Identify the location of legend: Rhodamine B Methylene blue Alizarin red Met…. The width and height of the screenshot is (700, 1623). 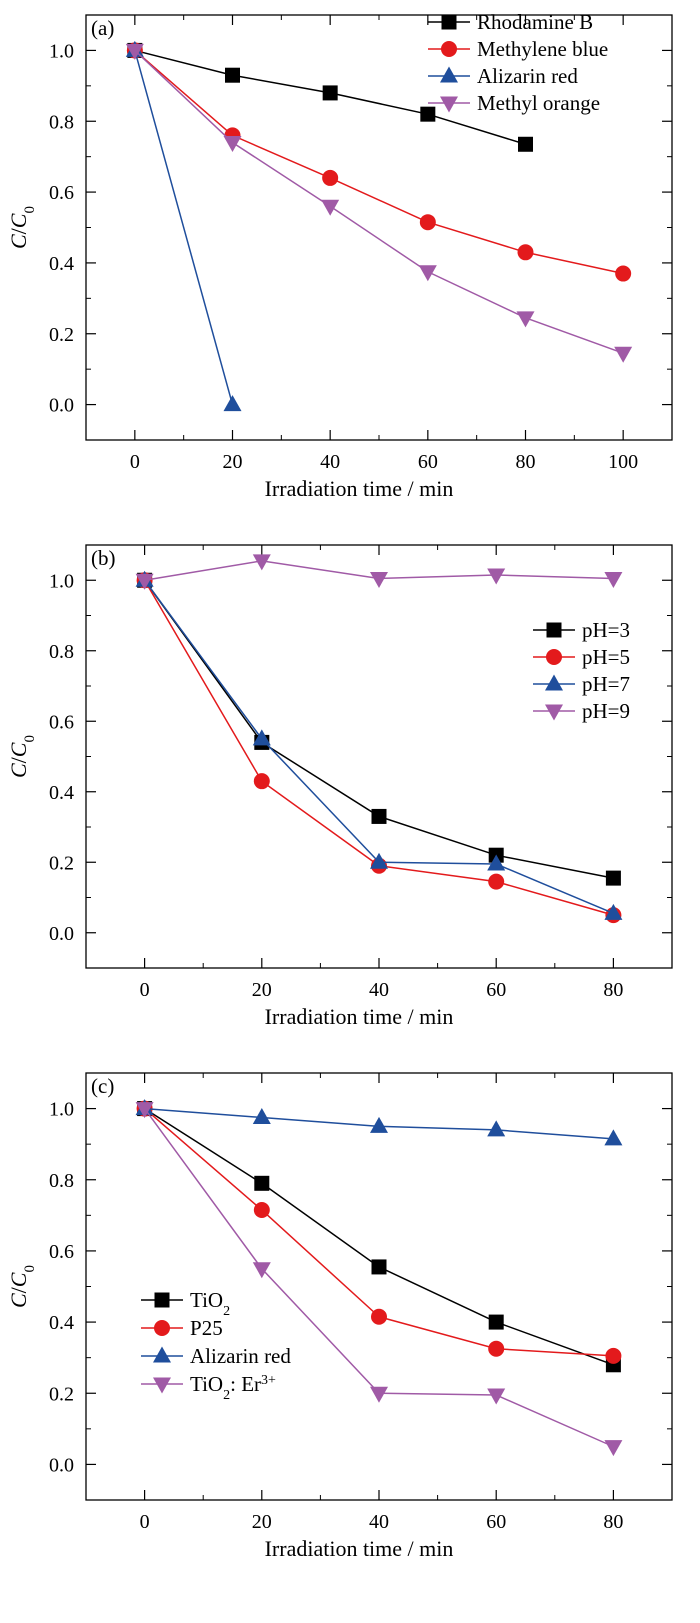
(518, 62).